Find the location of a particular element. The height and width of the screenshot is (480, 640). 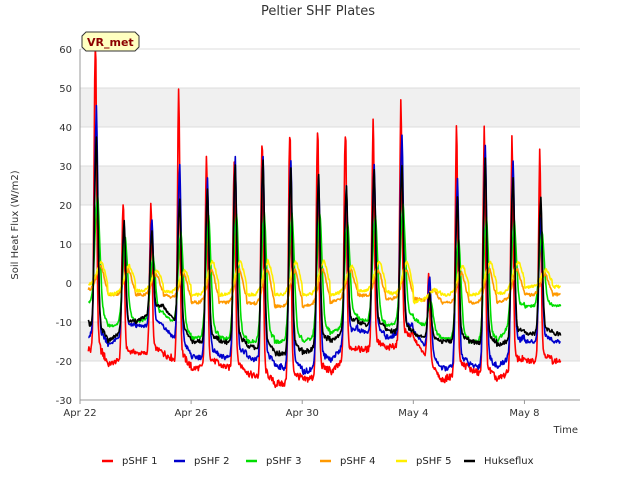

y-tick-label: 0 is located at coordinates (69, 284).